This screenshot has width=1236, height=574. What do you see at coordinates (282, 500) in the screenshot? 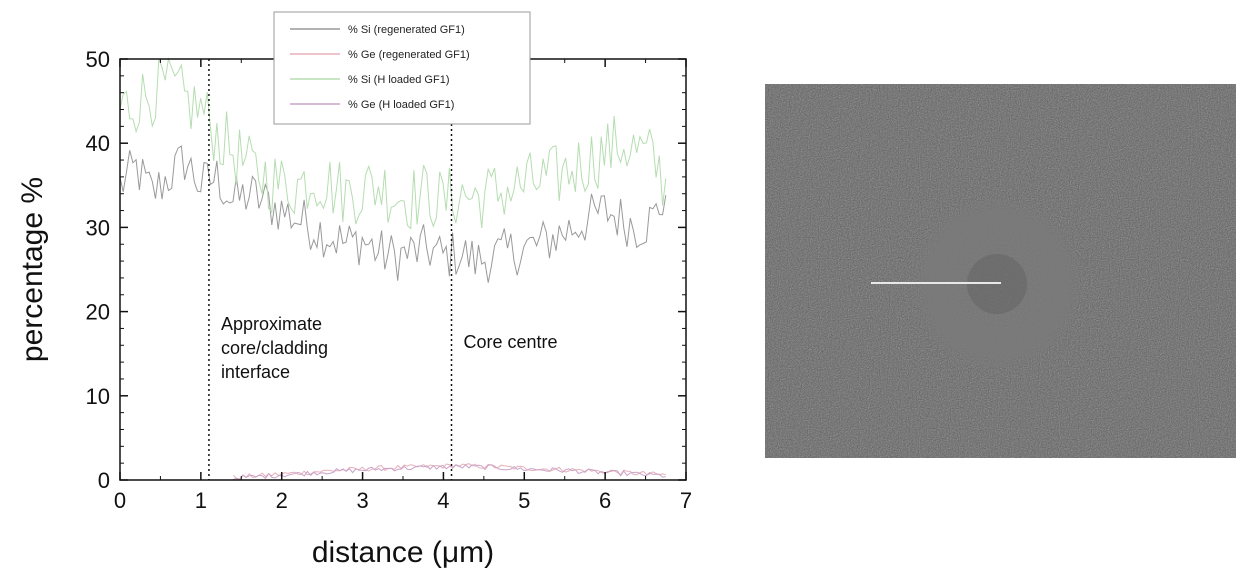
I see `x-tick-label: 2` at bounding box center [282, 500].